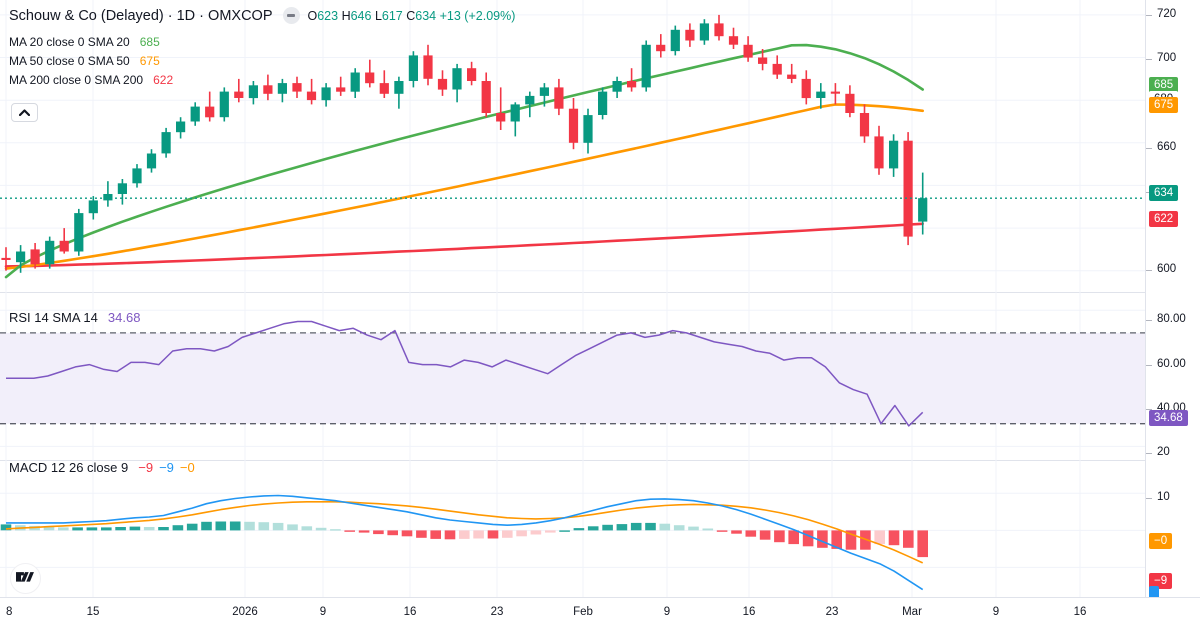 This screenshot has height=630, width=1200. I want to click on macd-legend: MACD 12 26 close 9 −9 −9 −0, so click(105, 467).